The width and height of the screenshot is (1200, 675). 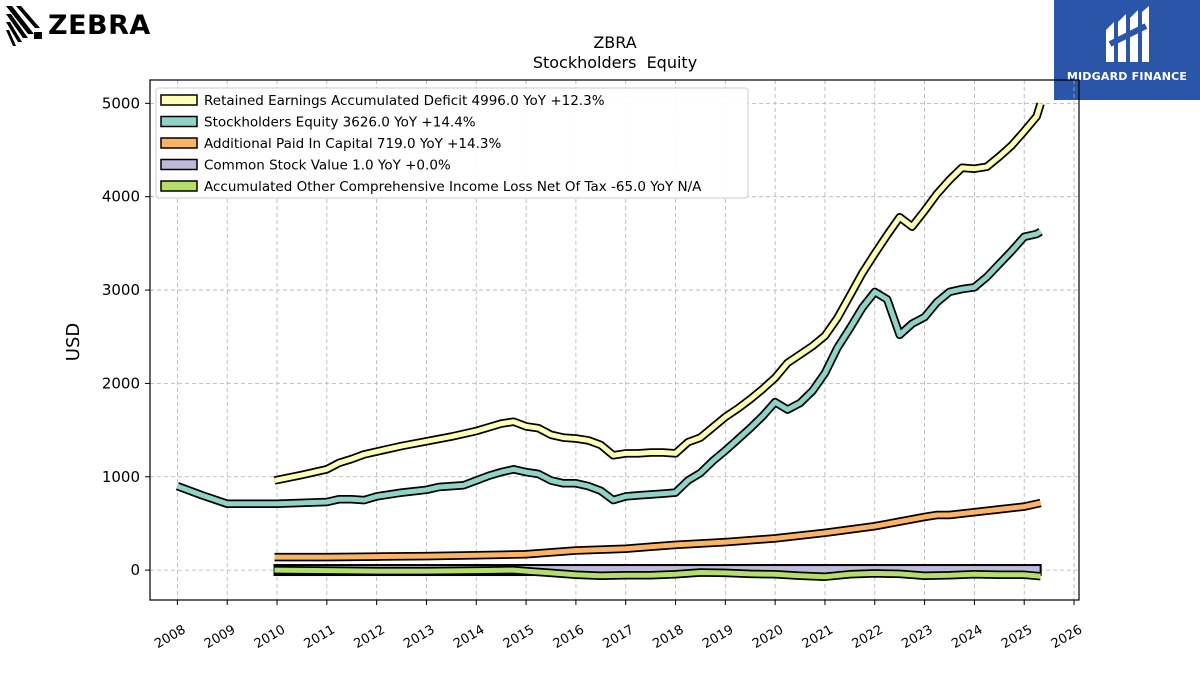 What do you see at coordinates (121, 290) in the screenshot?
I see `y-tick-label: 3000` at bounding box center [121, 290].